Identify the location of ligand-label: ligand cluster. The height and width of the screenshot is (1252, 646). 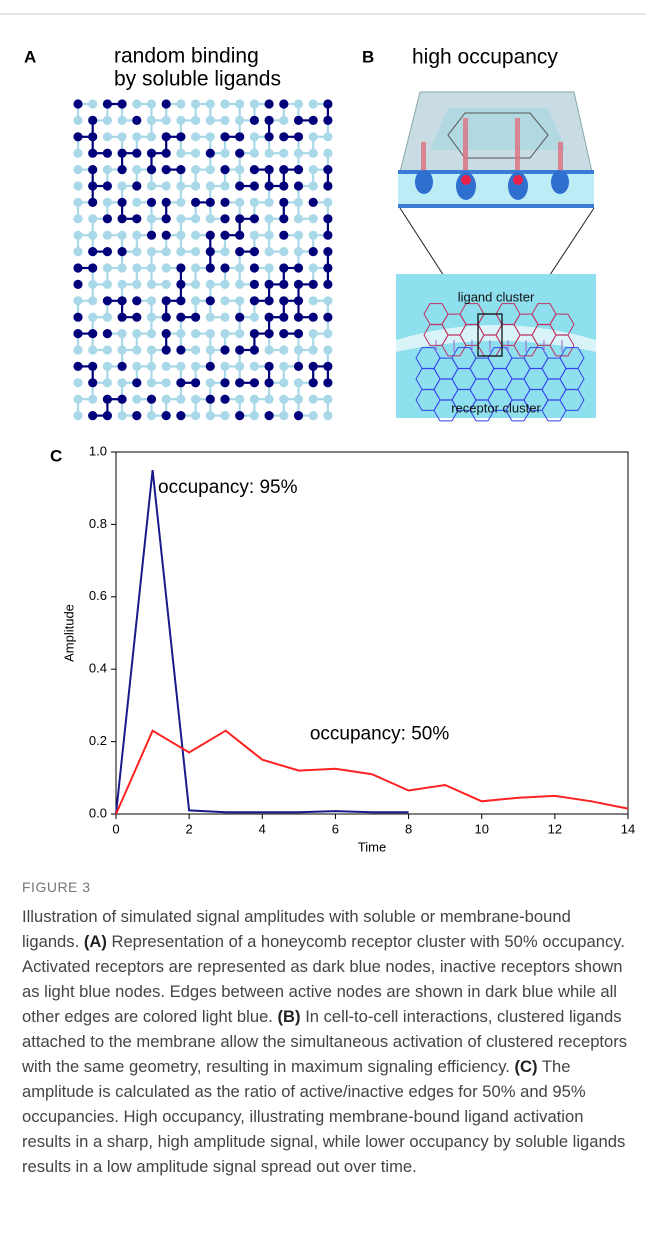
(496, 296).